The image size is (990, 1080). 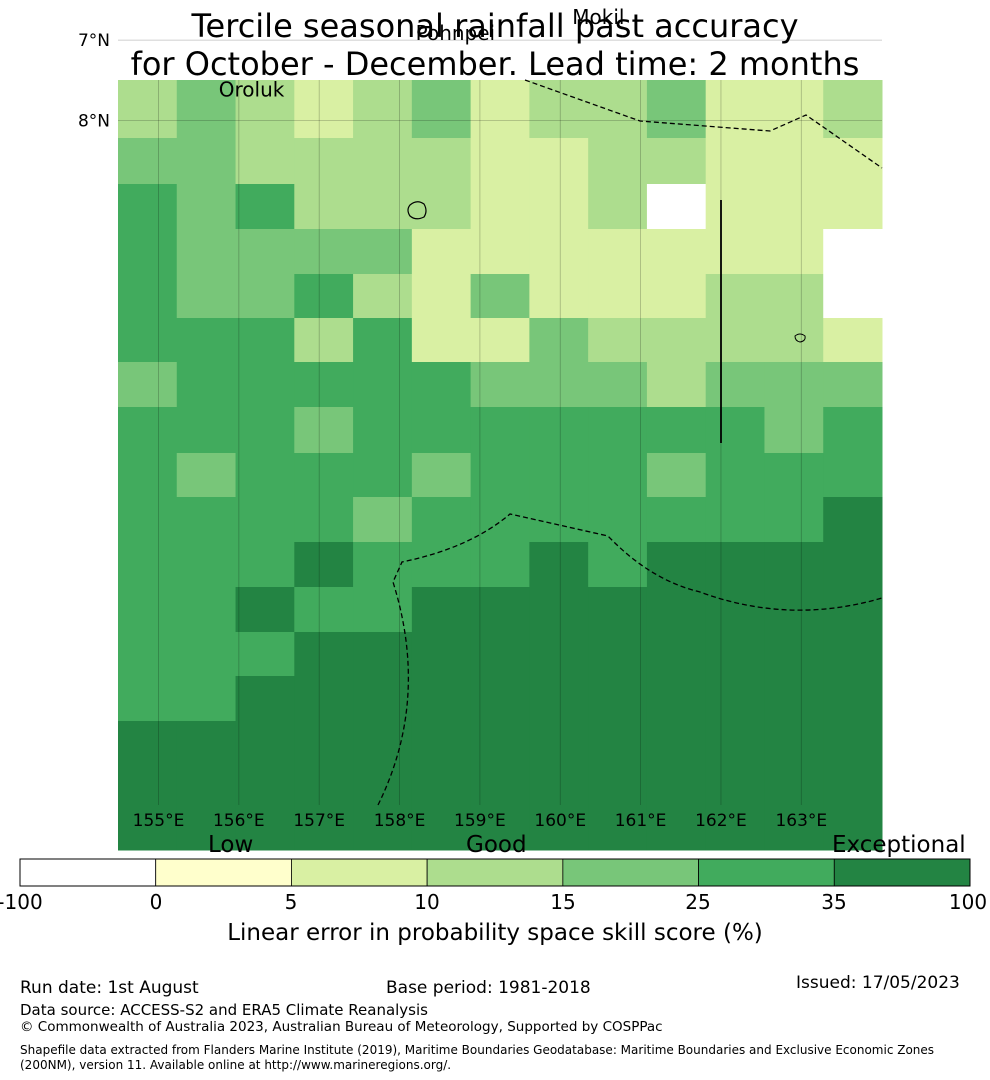 What do you see at coordinates (480, 821) in the screenshot?
I see `longitude-label: 159°E` at bounding box center [480, 821].